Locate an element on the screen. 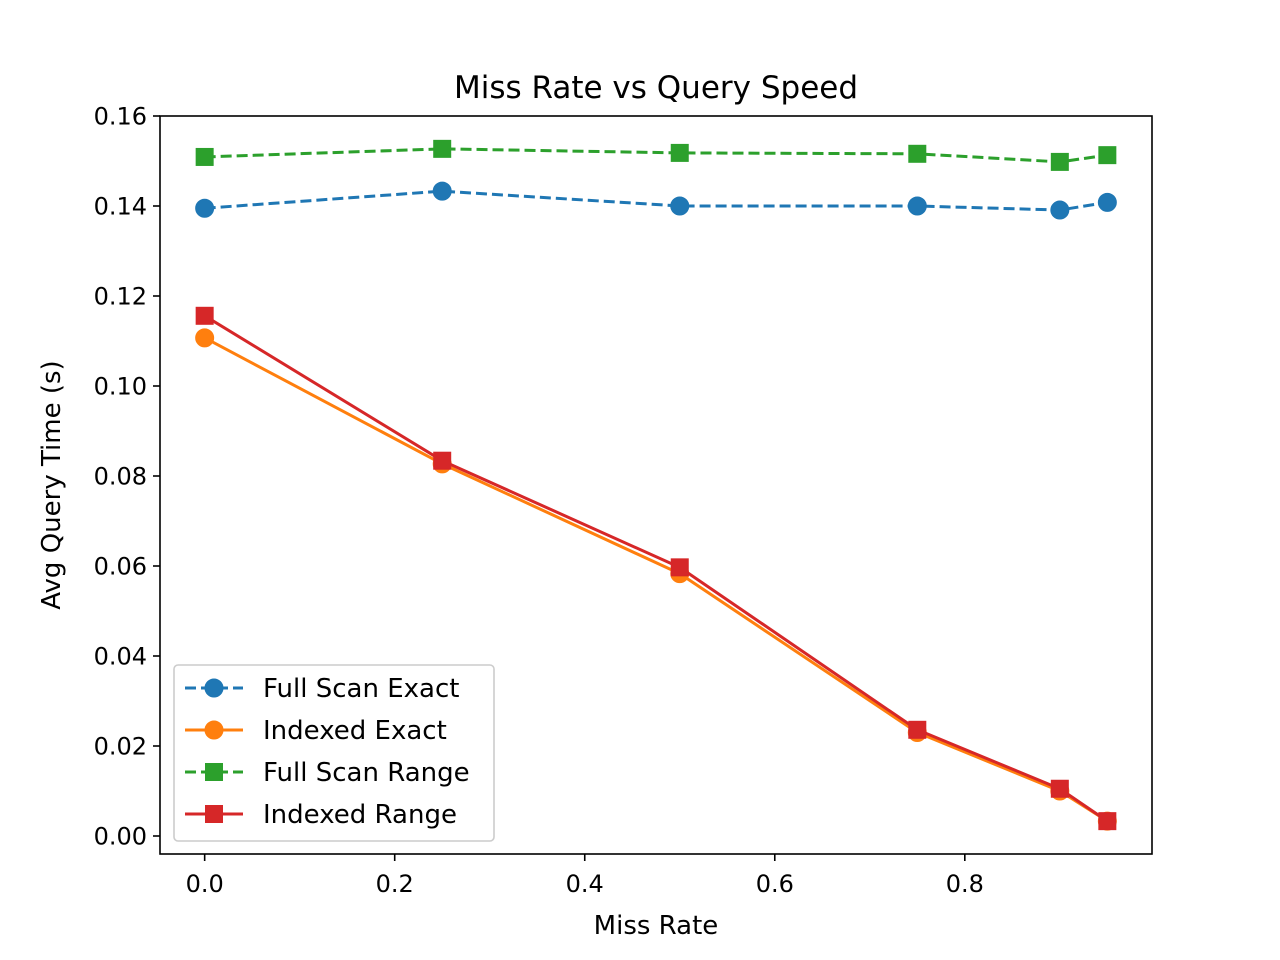 This screenshot has width=1280, height=960. y-tick-label: 0.04 is located at coordinates (120, 657).